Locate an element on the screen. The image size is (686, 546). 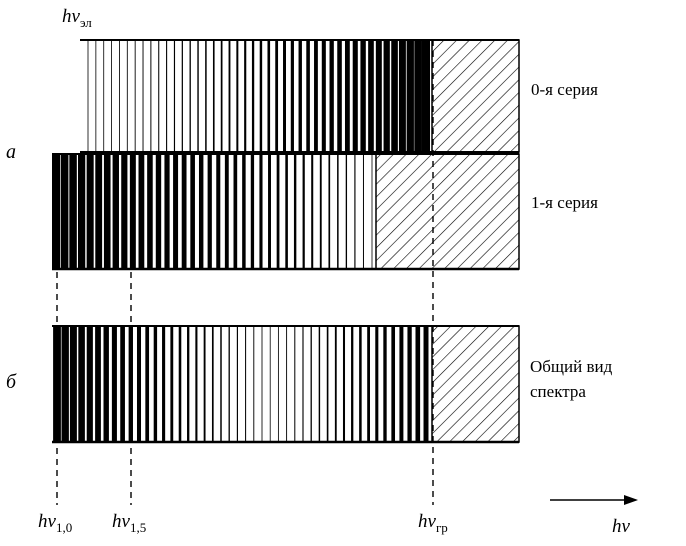
label-hv10: hν1,0 is located at coordinates (55, 523).